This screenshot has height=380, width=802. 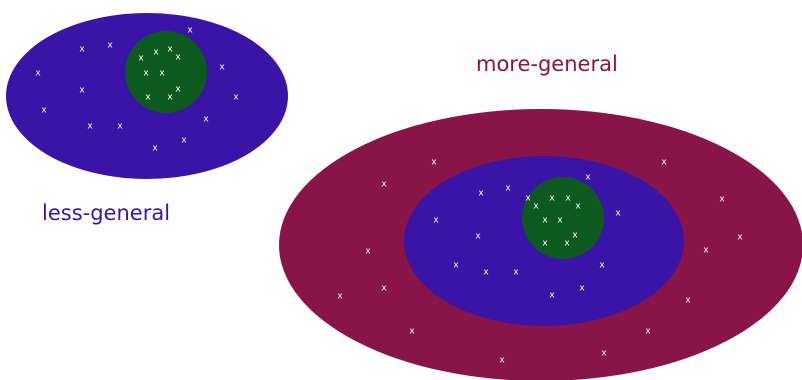 I want to click on more-general-label: more-general, so click(x=547, y=64).